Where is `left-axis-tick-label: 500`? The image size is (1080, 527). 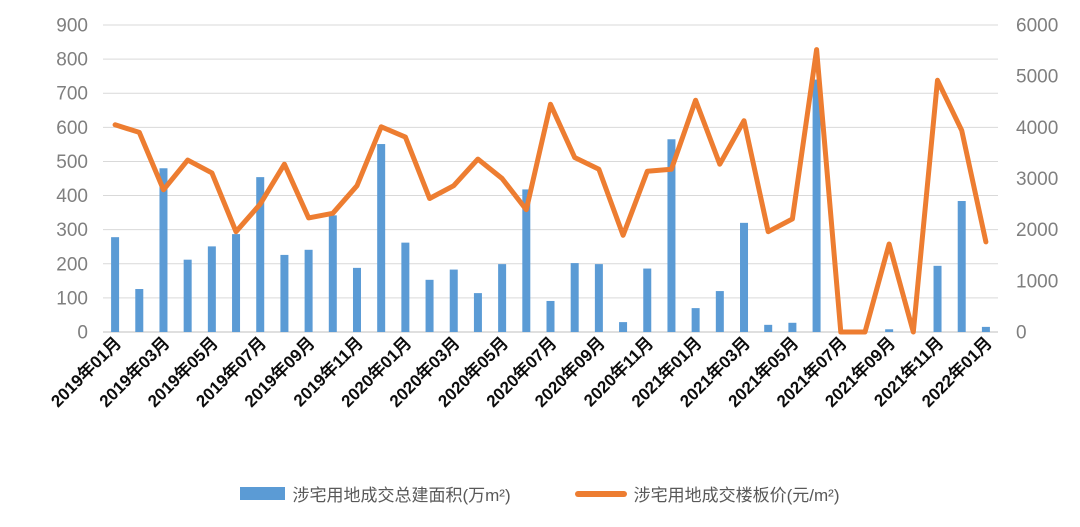
left-axis-tick-label: 500 is located at coordinates (72, 162).